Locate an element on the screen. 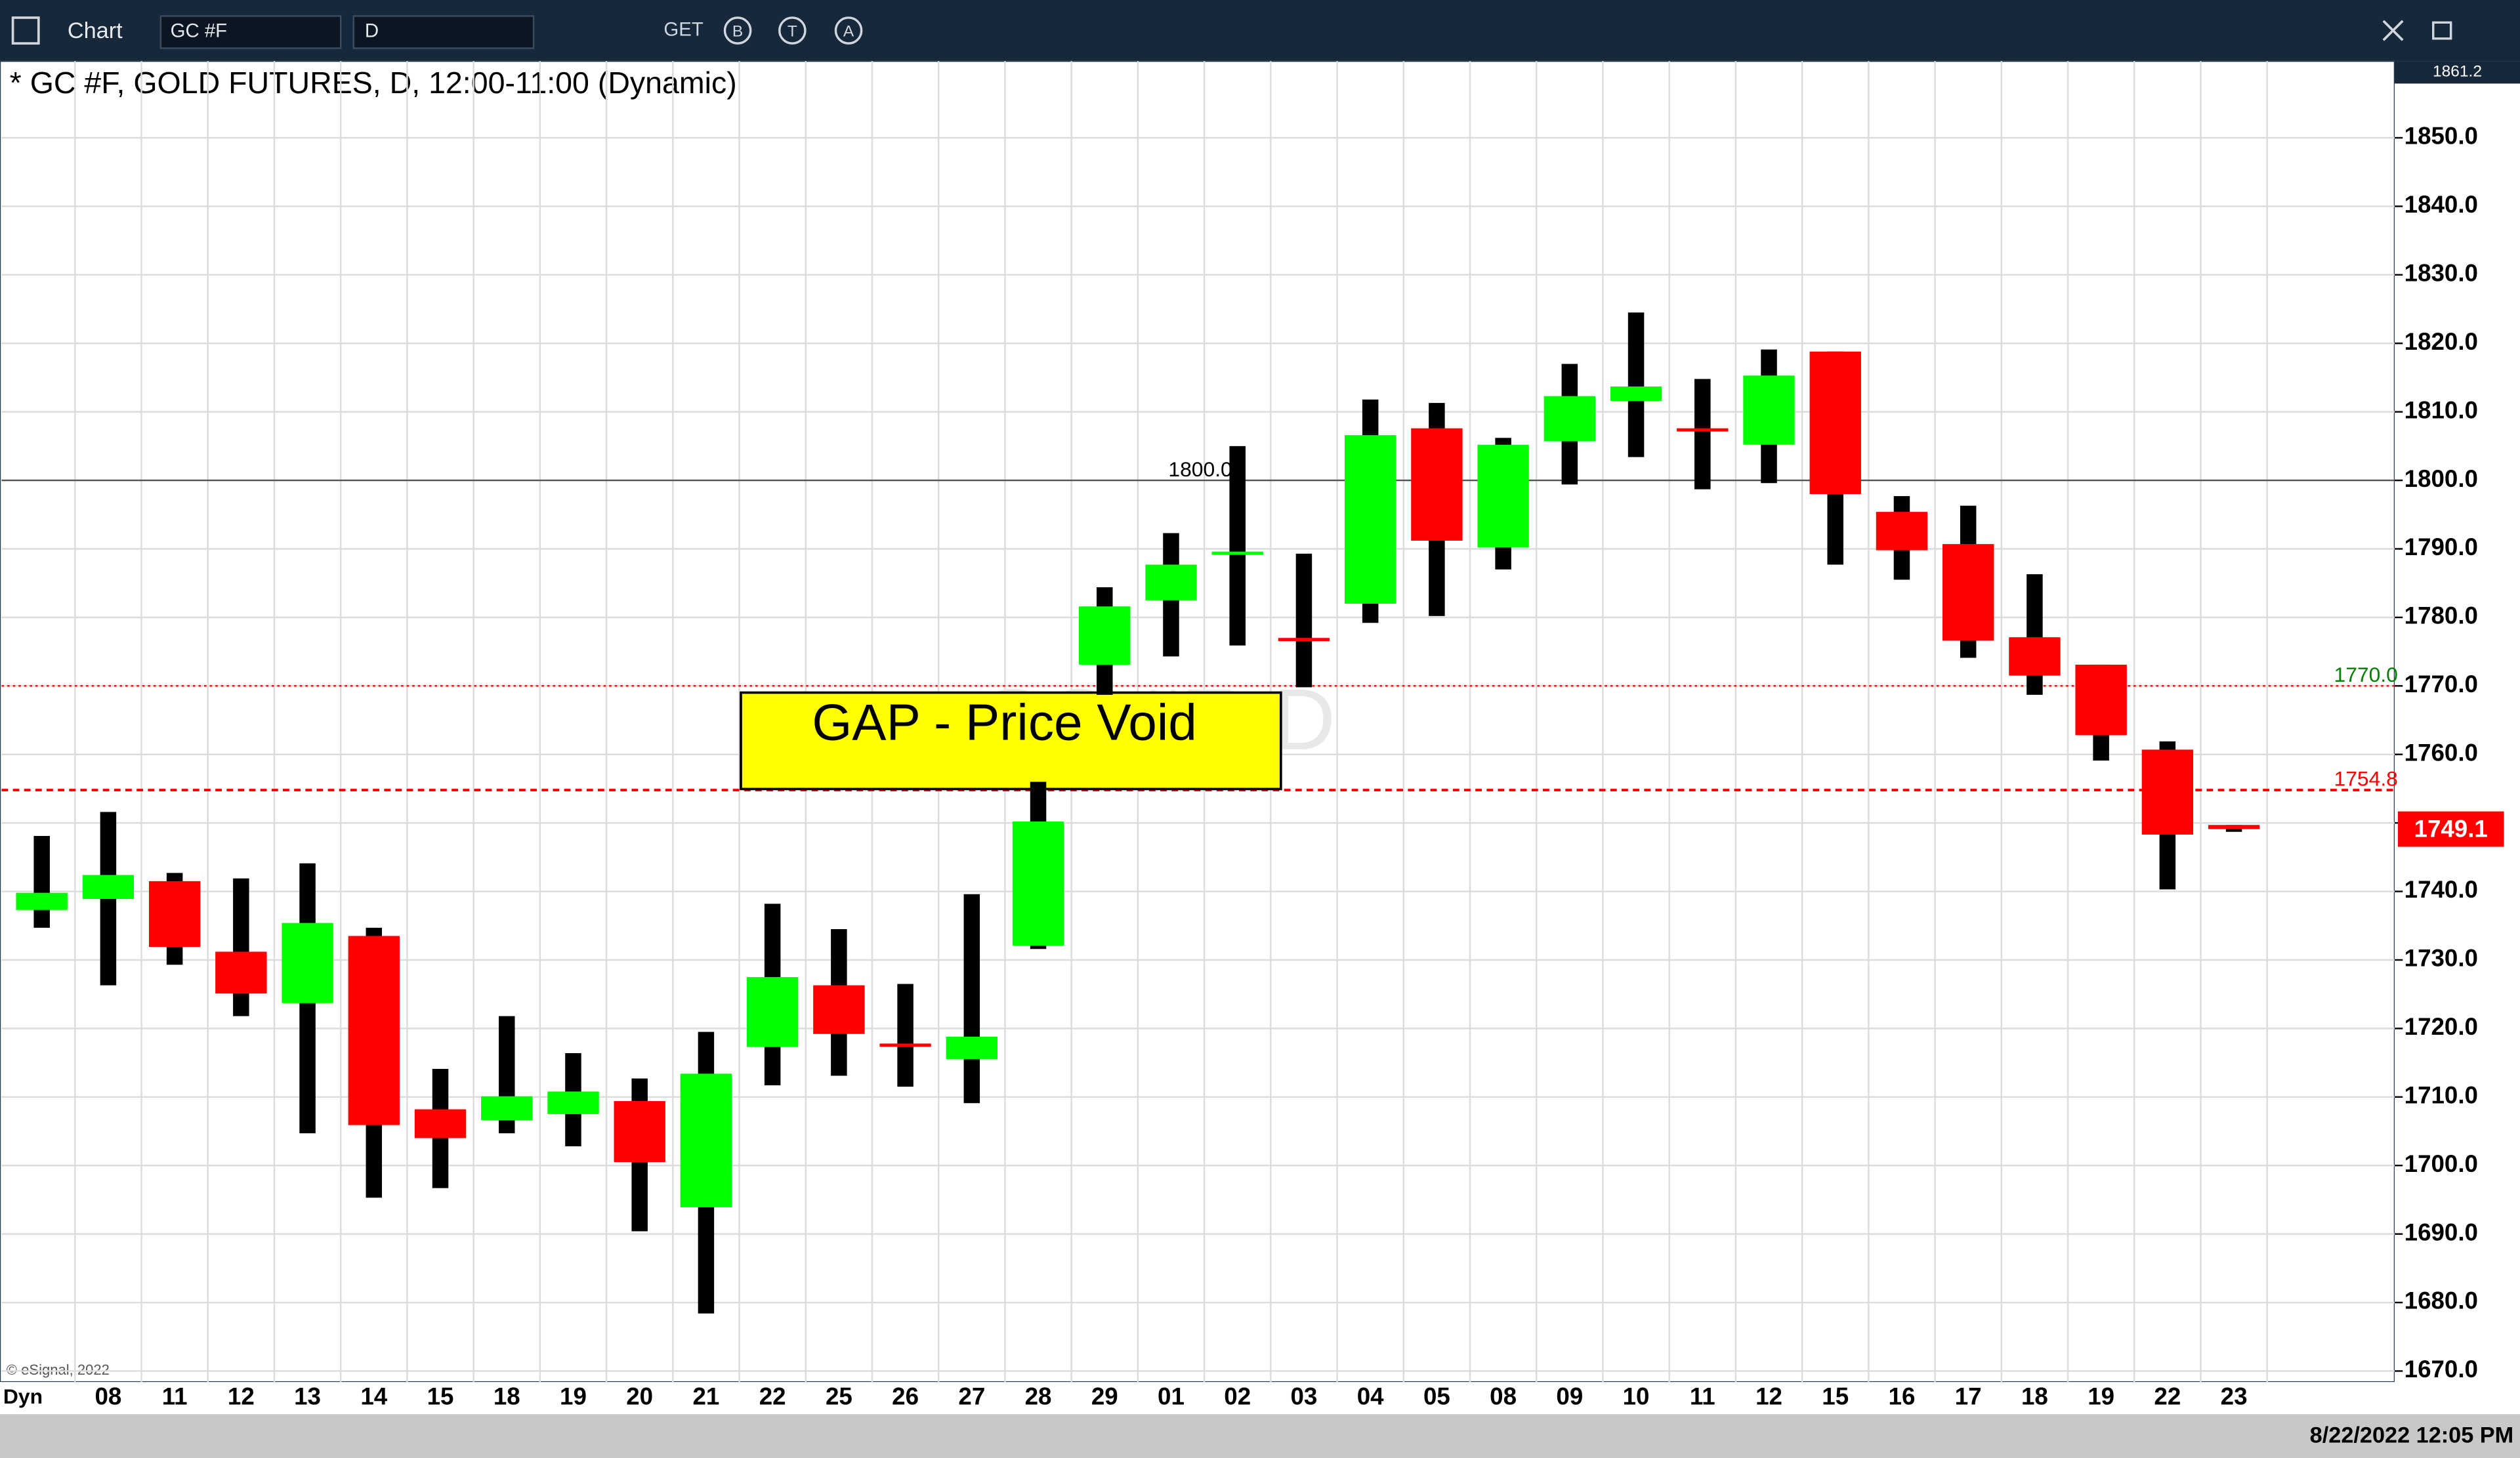 This screenshot has width=2520, height=1458. y-tick-label: 1740.0 is located at coordinates (2441, 889).